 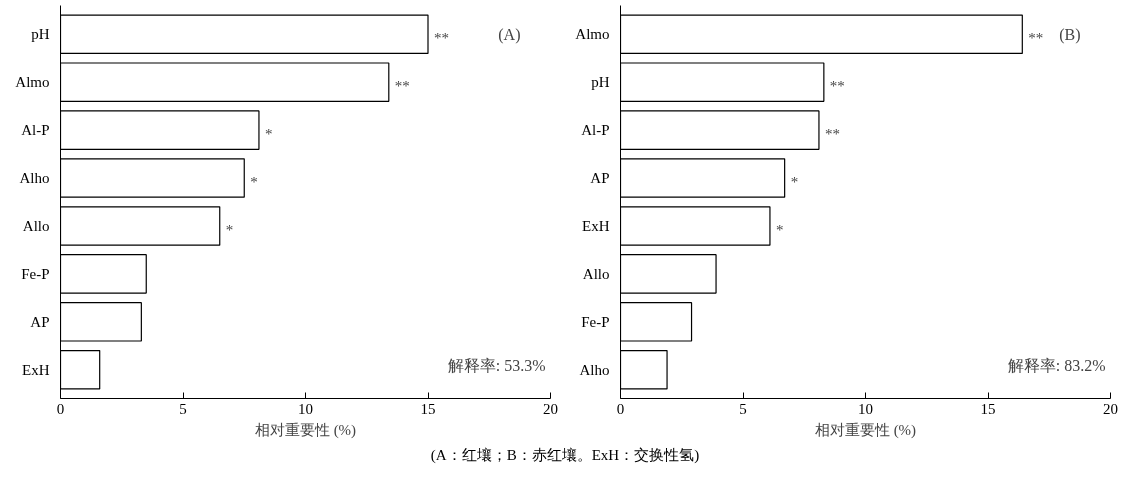 I want to click on annotation: 解释率: 53.3%, so click(x=496, y=366).